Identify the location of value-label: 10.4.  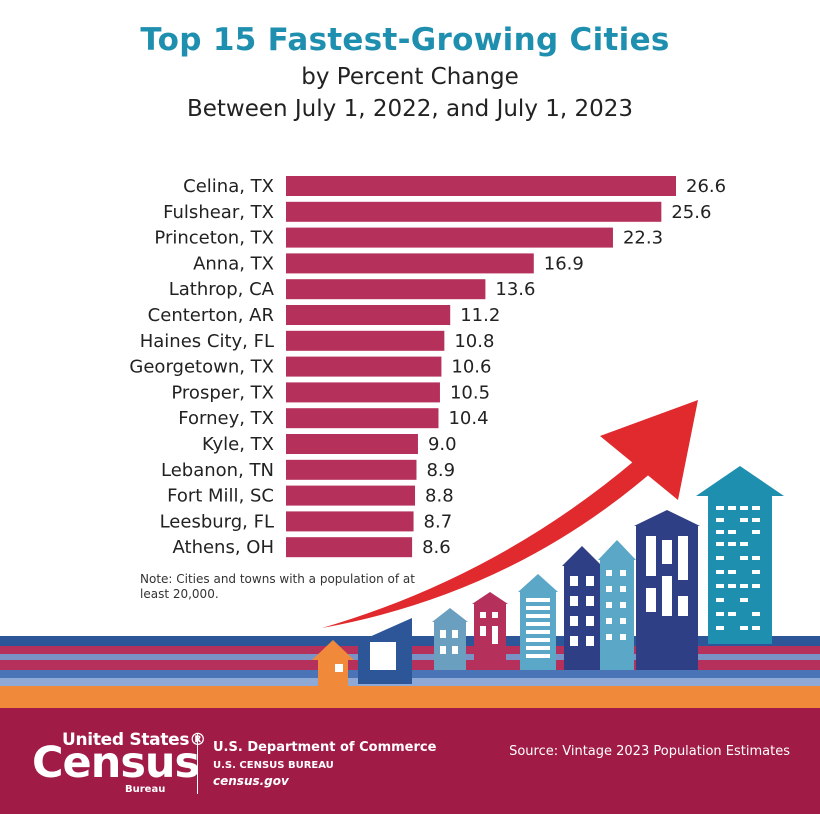
(468, 418).